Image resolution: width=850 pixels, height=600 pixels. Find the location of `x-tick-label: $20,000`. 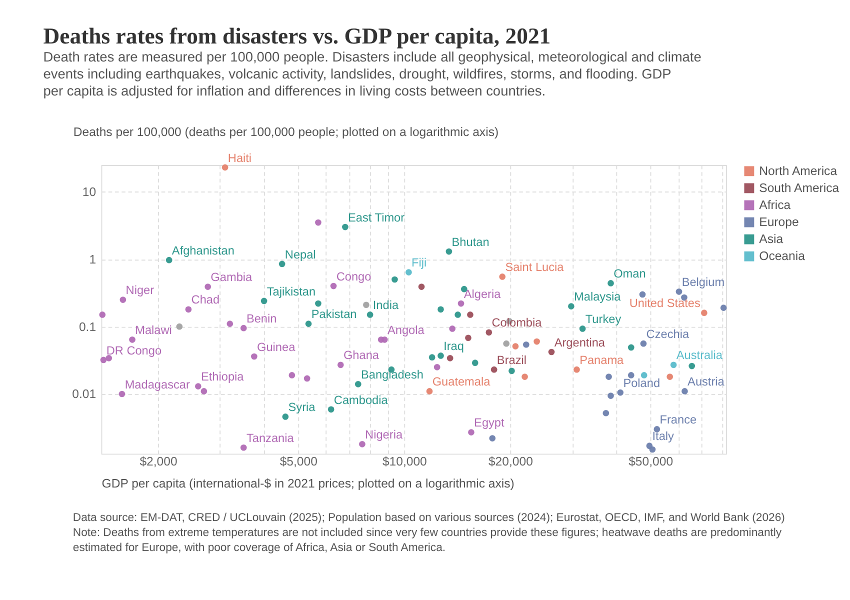

x-tick-label: $20,000 is located at coordinates (511, 461).